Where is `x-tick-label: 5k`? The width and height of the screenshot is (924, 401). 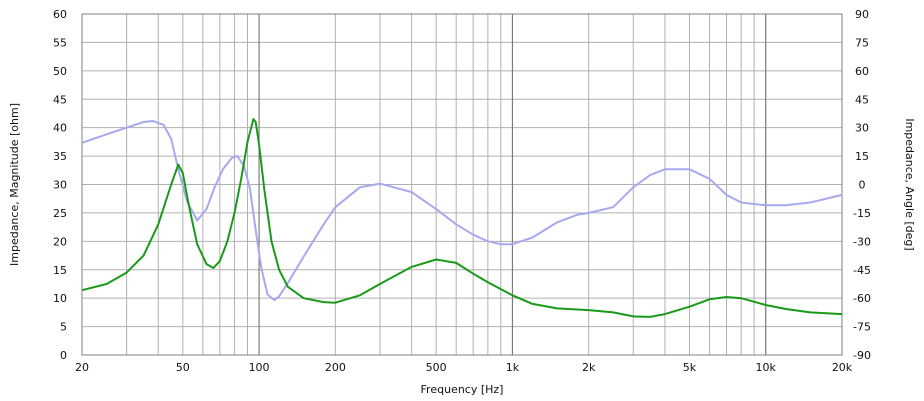
x-tick-label: 5k is located at coordinates (690, 367).